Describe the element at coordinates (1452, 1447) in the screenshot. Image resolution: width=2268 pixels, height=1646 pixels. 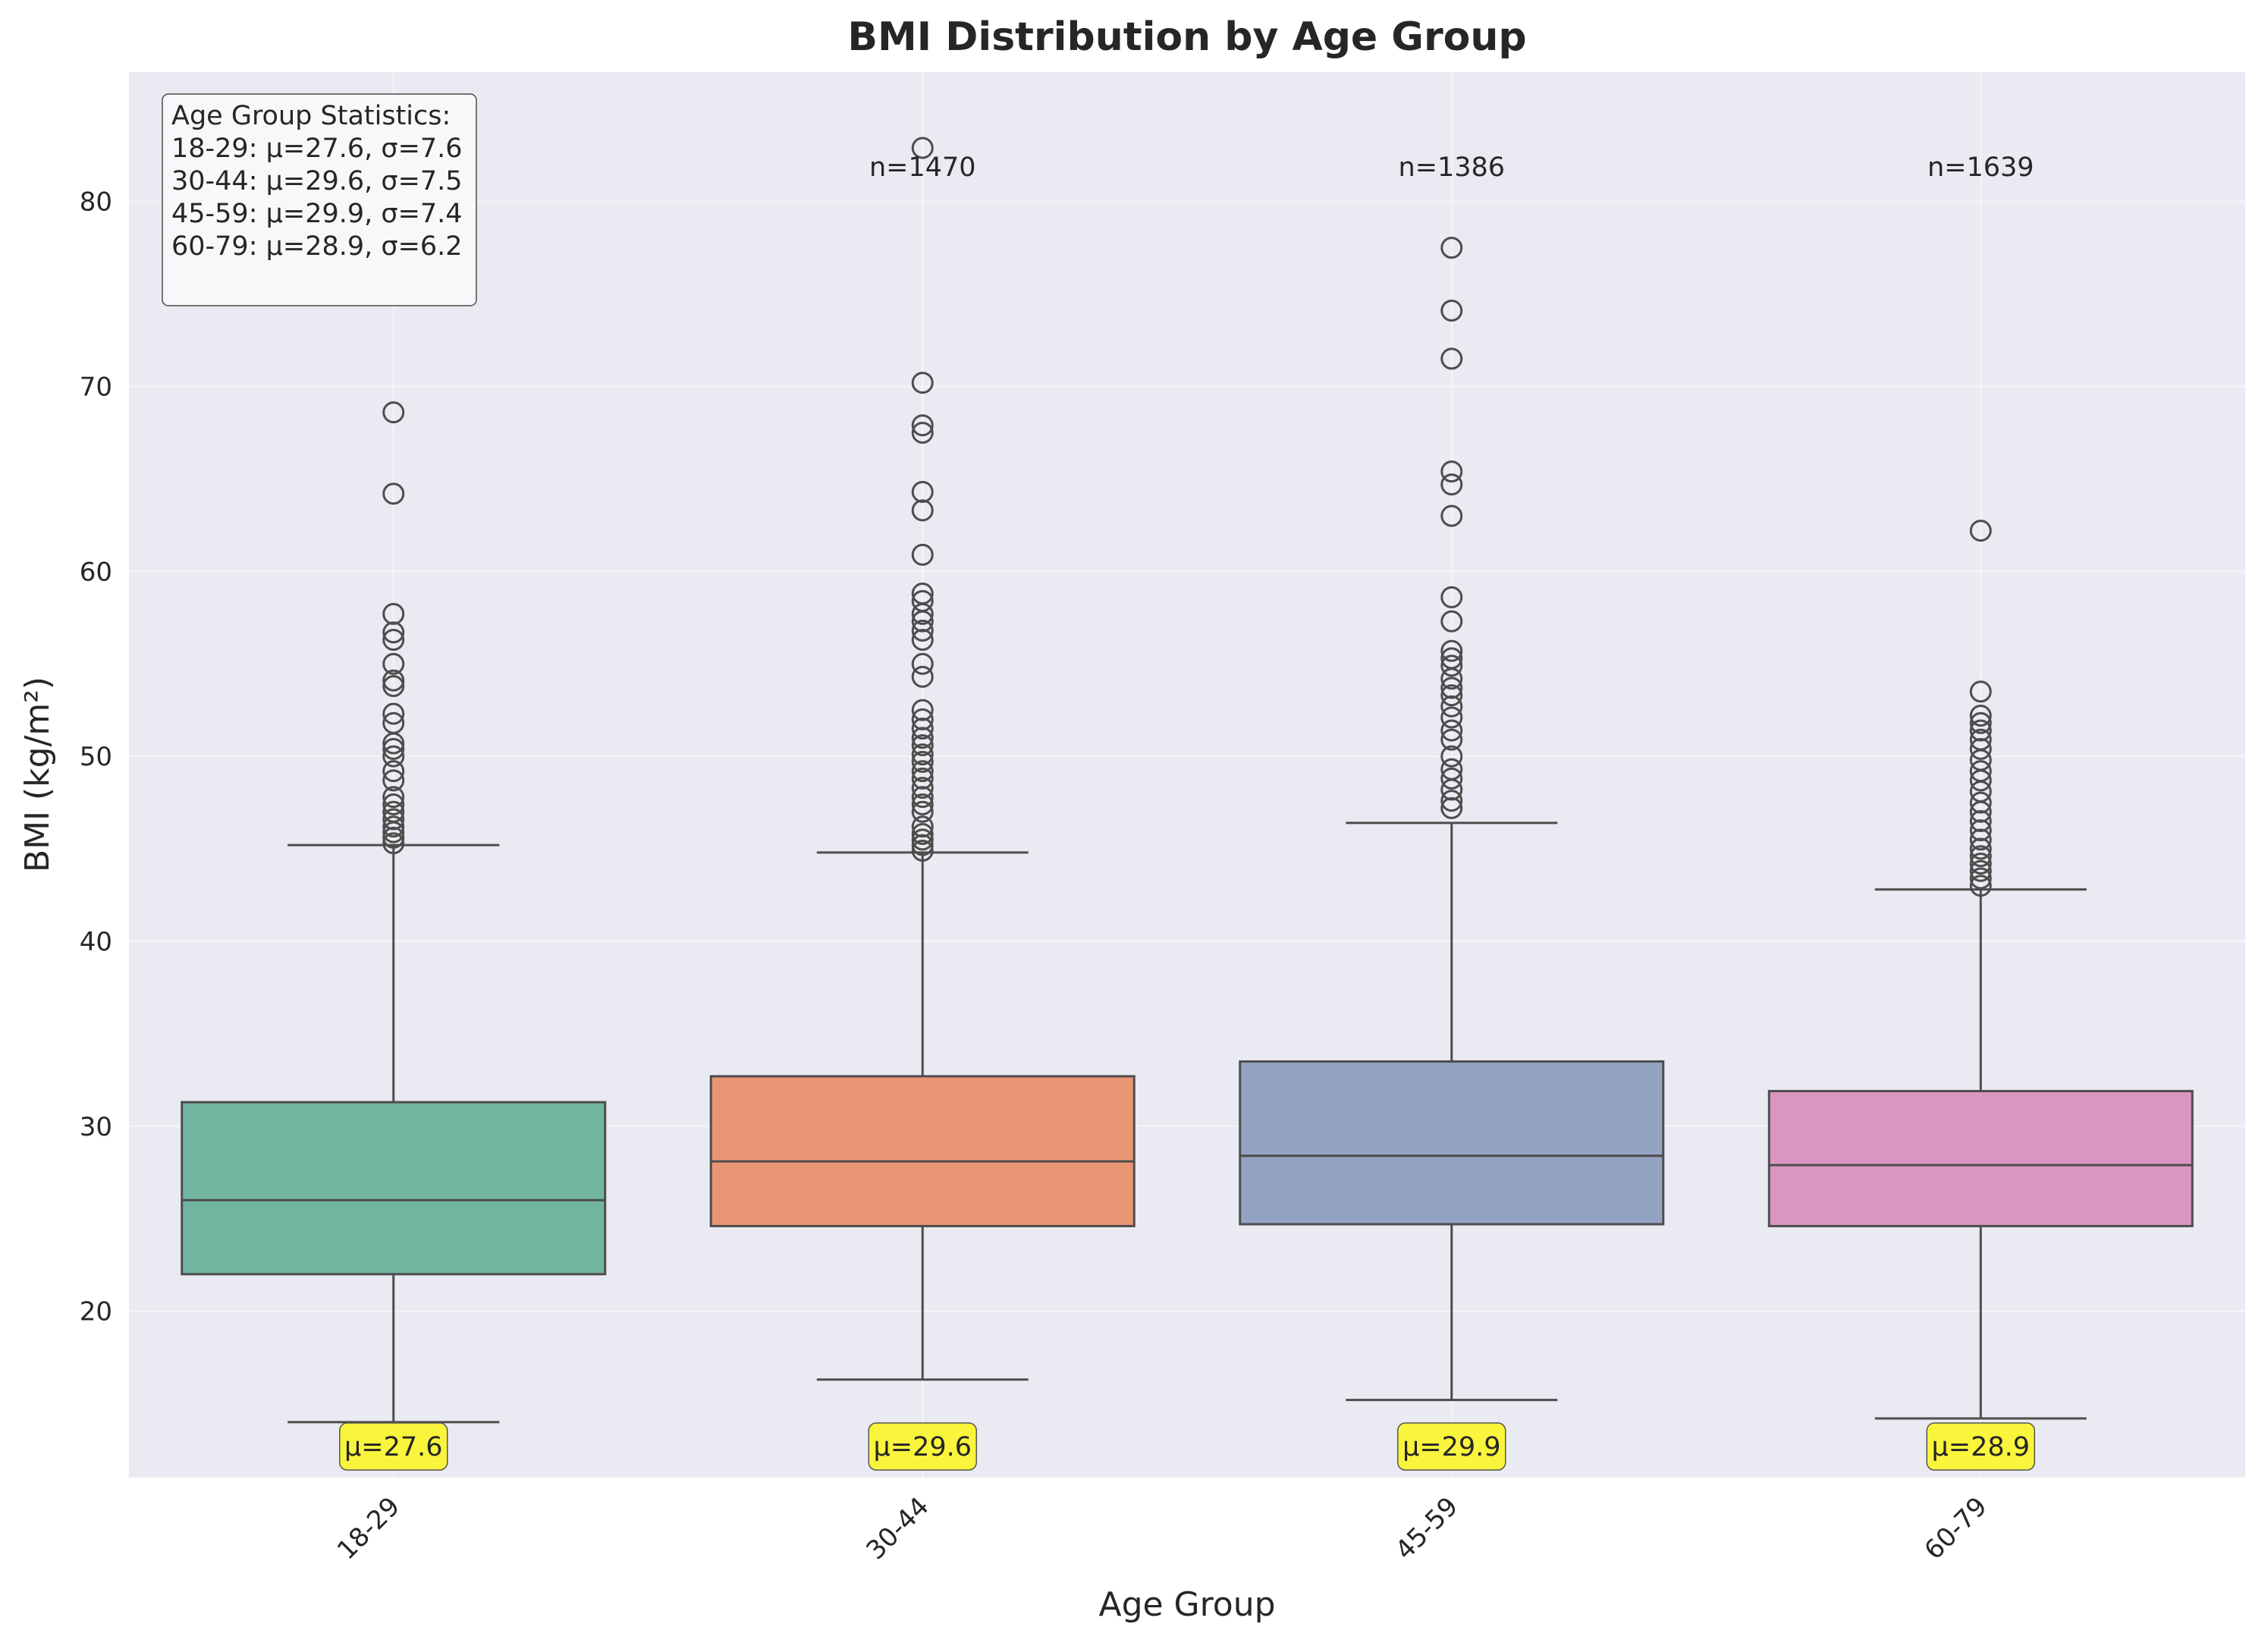
I see `mean-label-45-59: μ=29.9` at that location.